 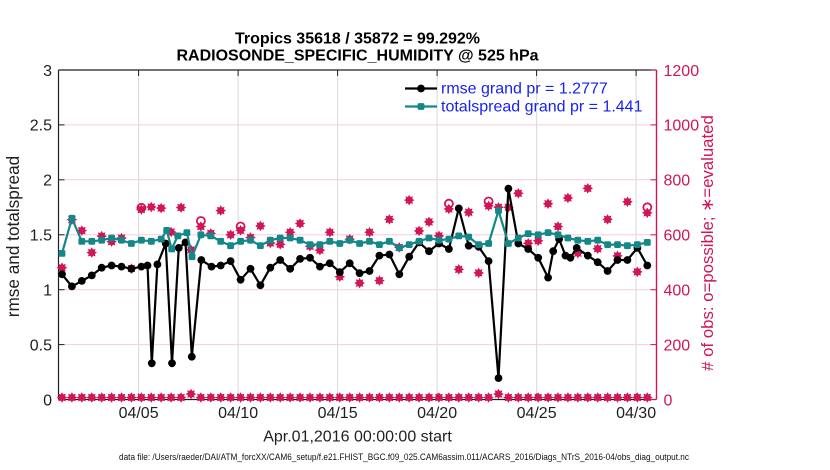 I want to click on svg-text: 400, so click(x=677, y=291).